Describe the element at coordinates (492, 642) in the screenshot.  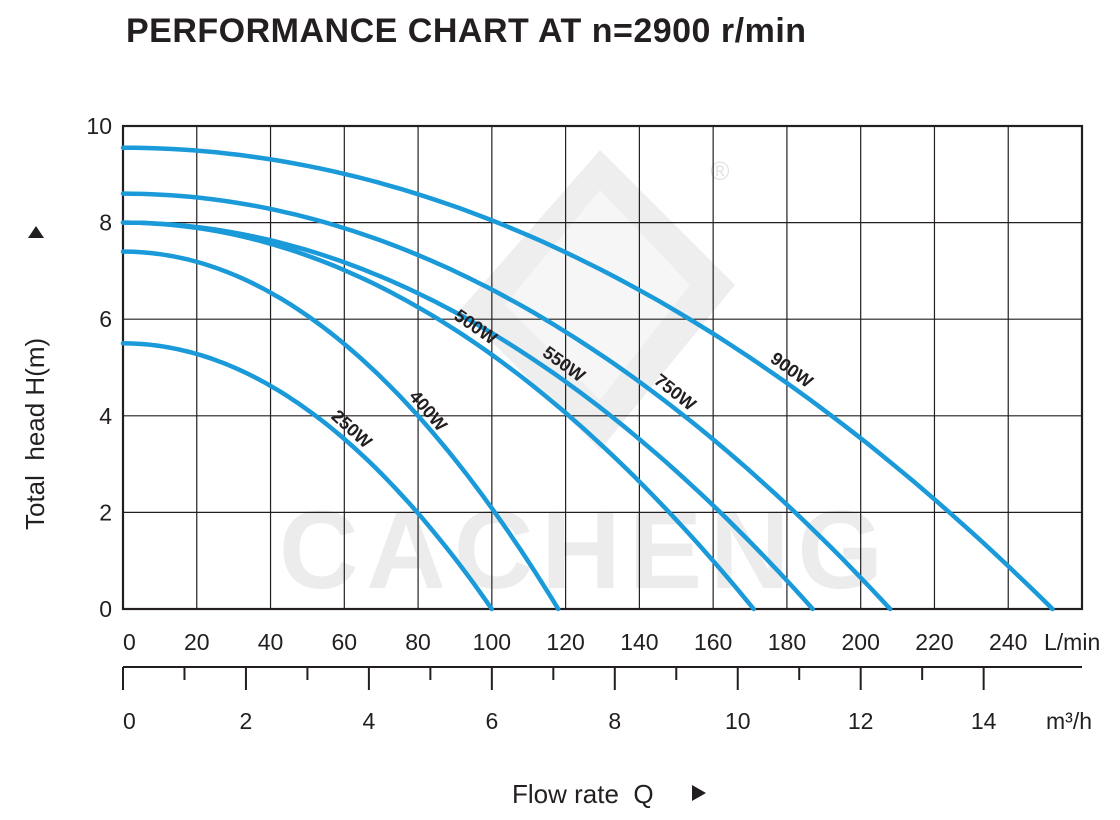
I see `x-tick-label: 100` at that location.